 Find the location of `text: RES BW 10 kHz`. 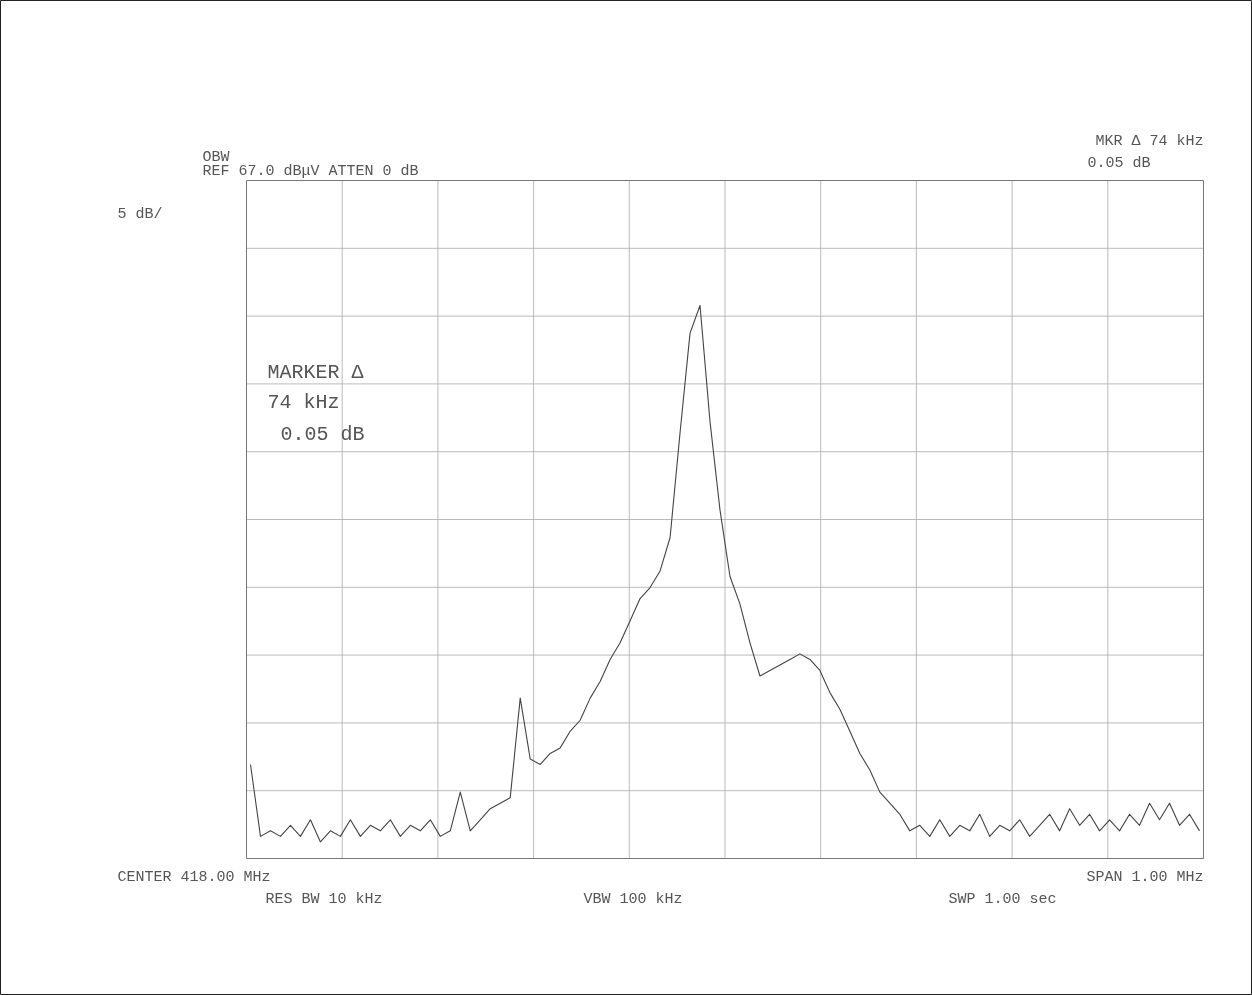

text: RES BW 10 kHz is located at coordinates (324, 899).